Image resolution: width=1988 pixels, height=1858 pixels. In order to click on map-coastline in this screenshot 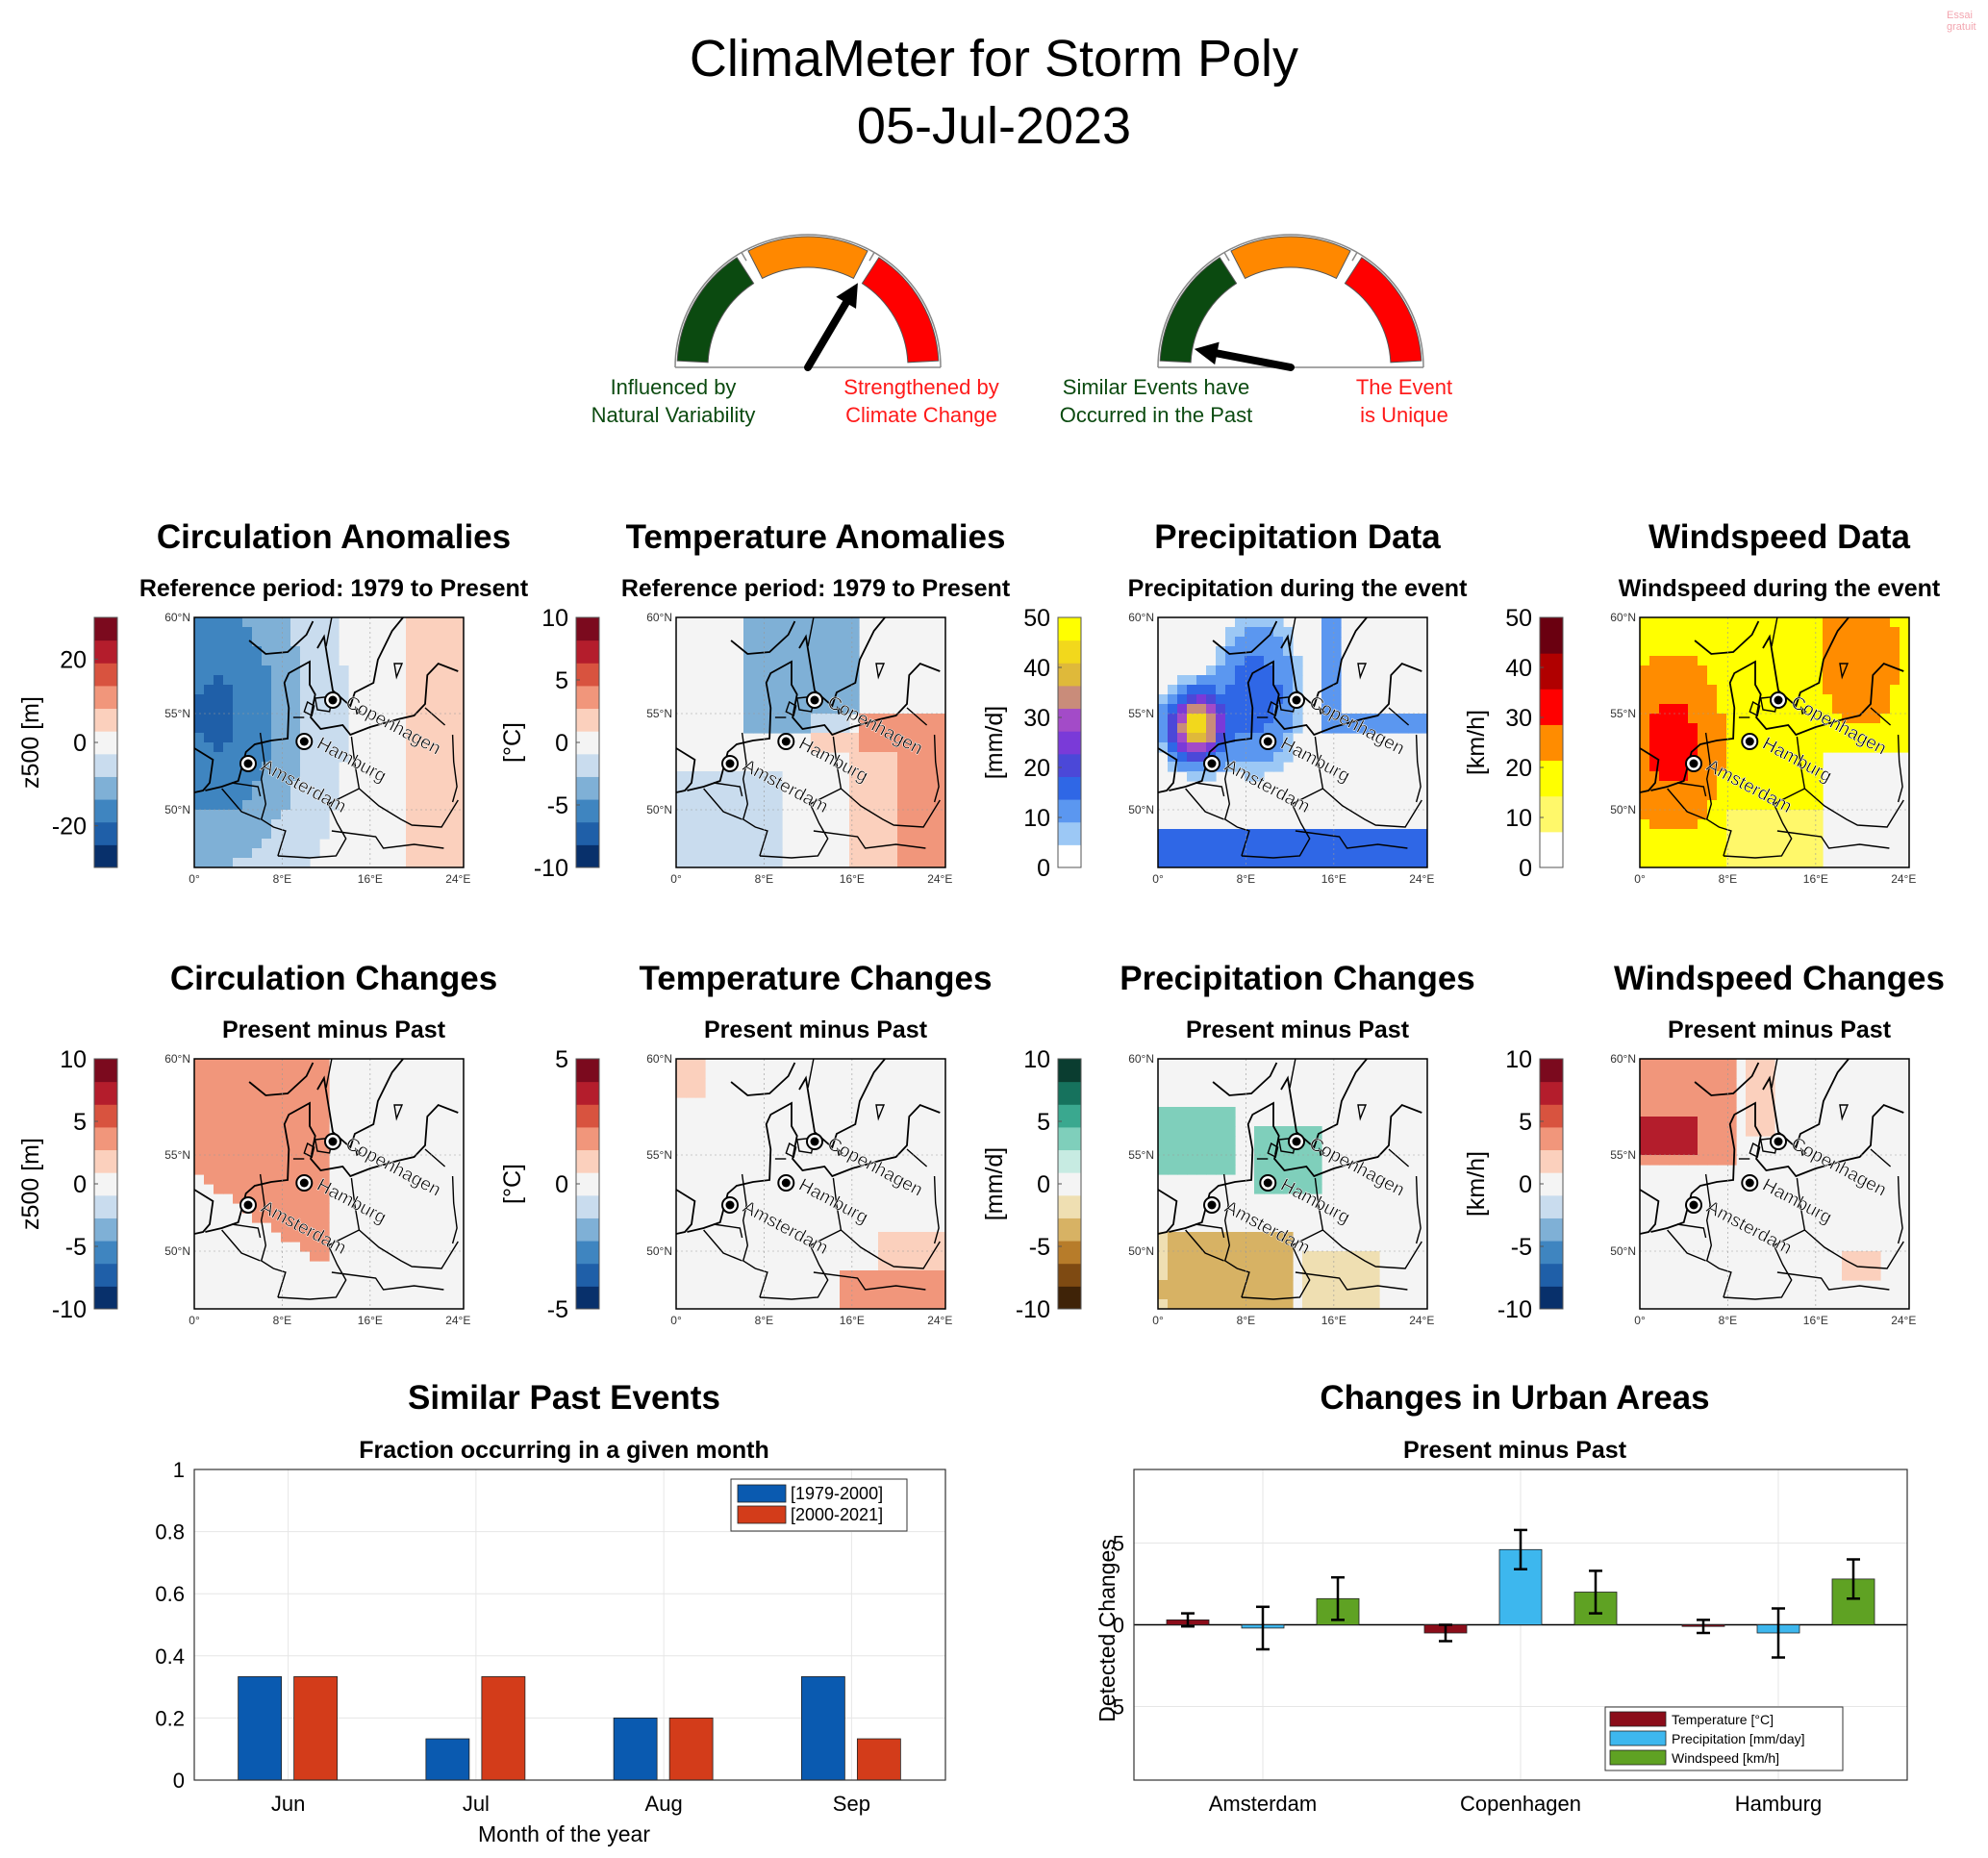, I will do `click(360, 662)`.